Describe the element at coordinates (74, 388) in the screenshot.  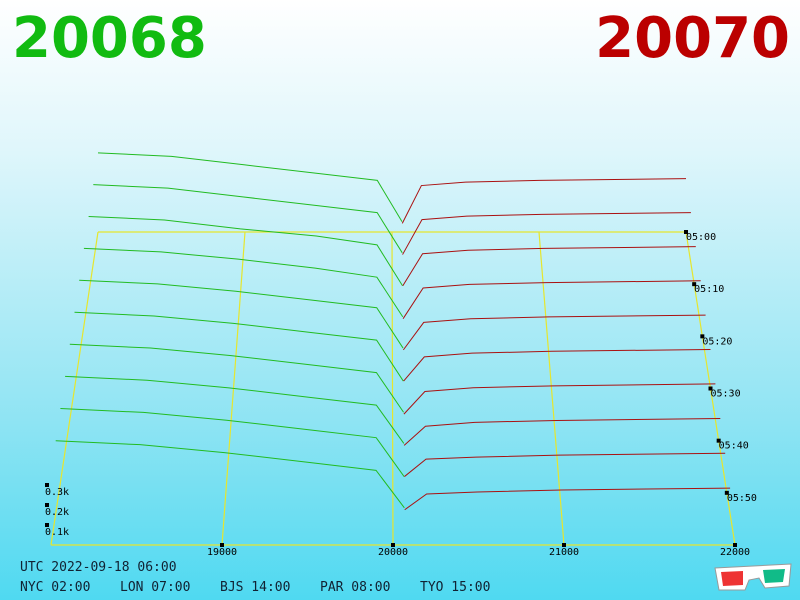
I see `floor-edge` at that location.